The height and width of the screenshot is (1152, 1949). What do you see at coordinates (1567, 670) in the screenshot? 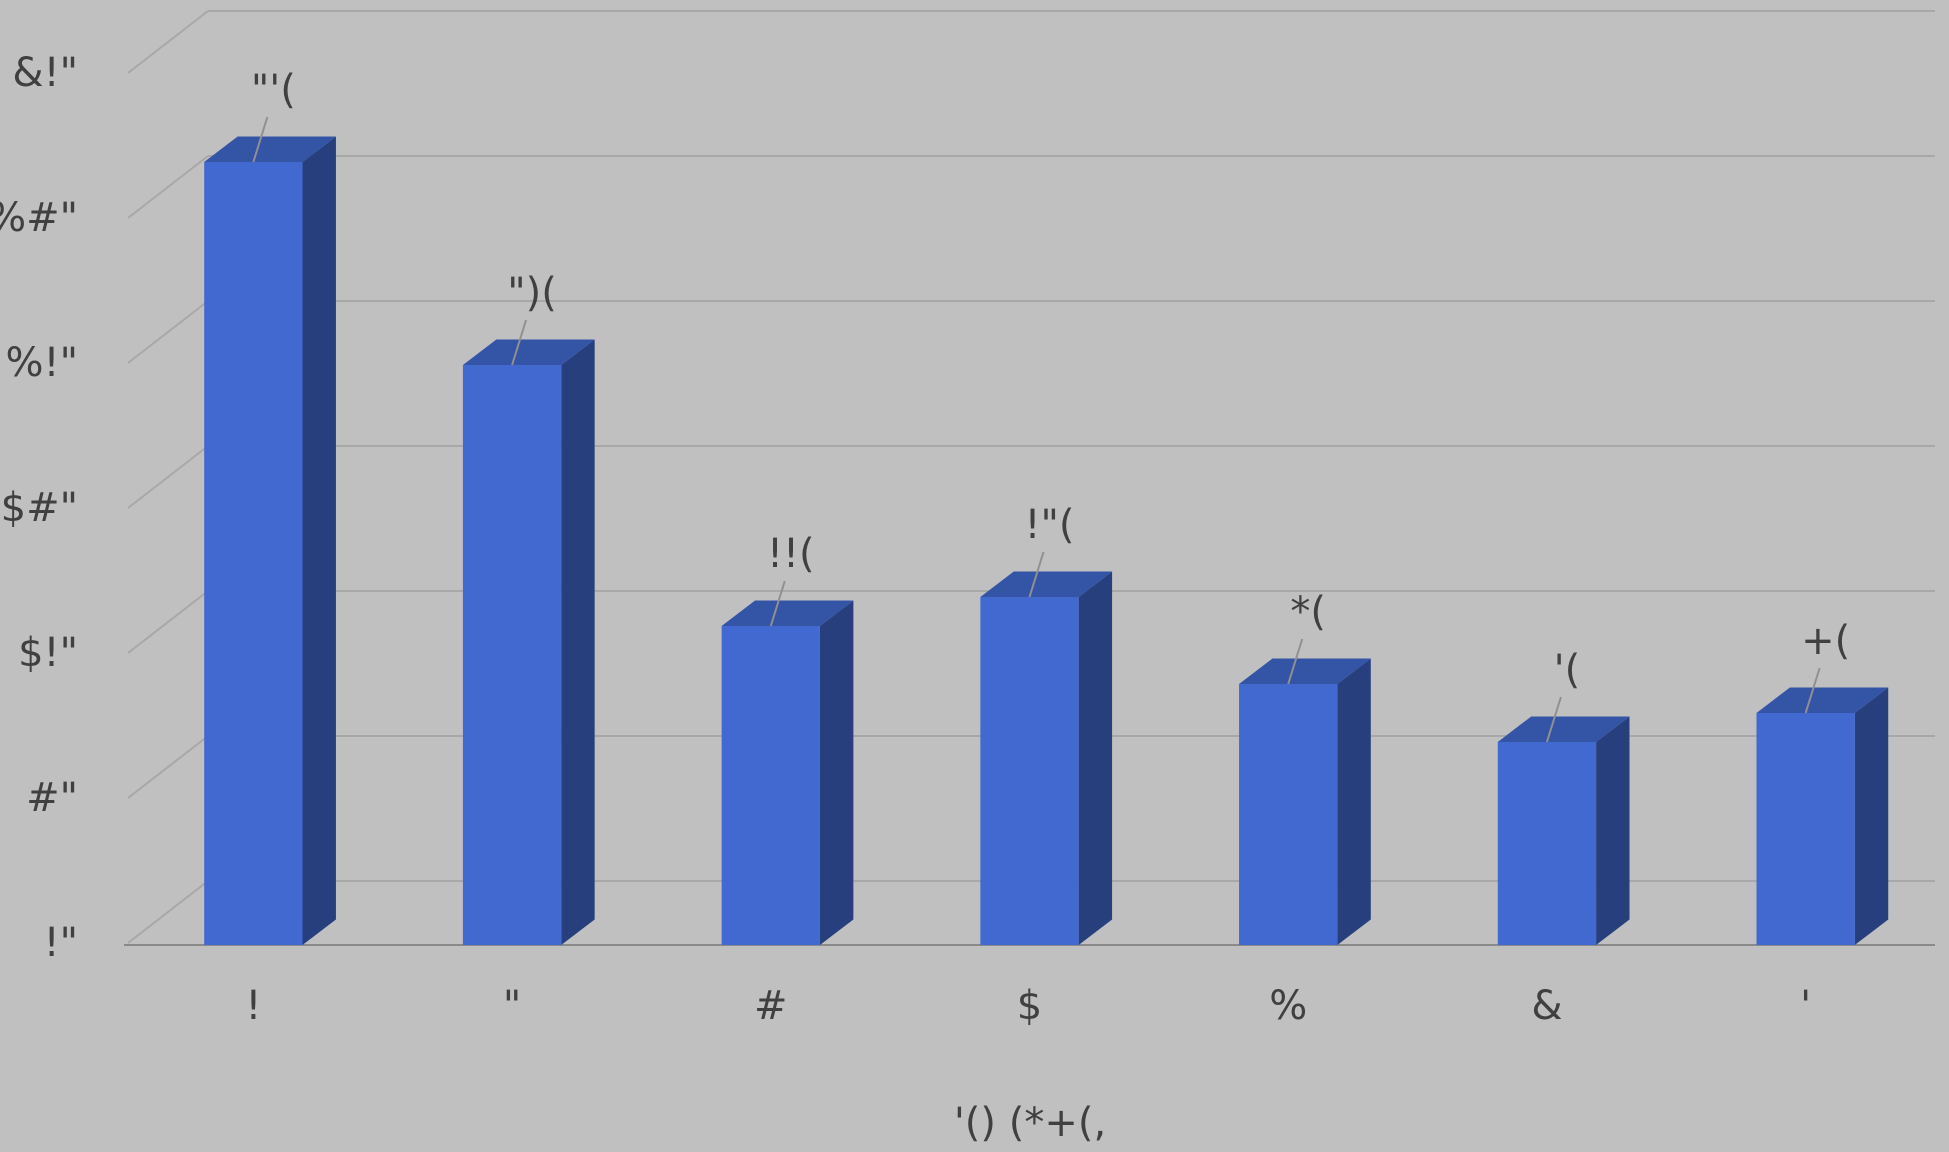
I see `value-label: '(` at bounding box center [1567, 670].